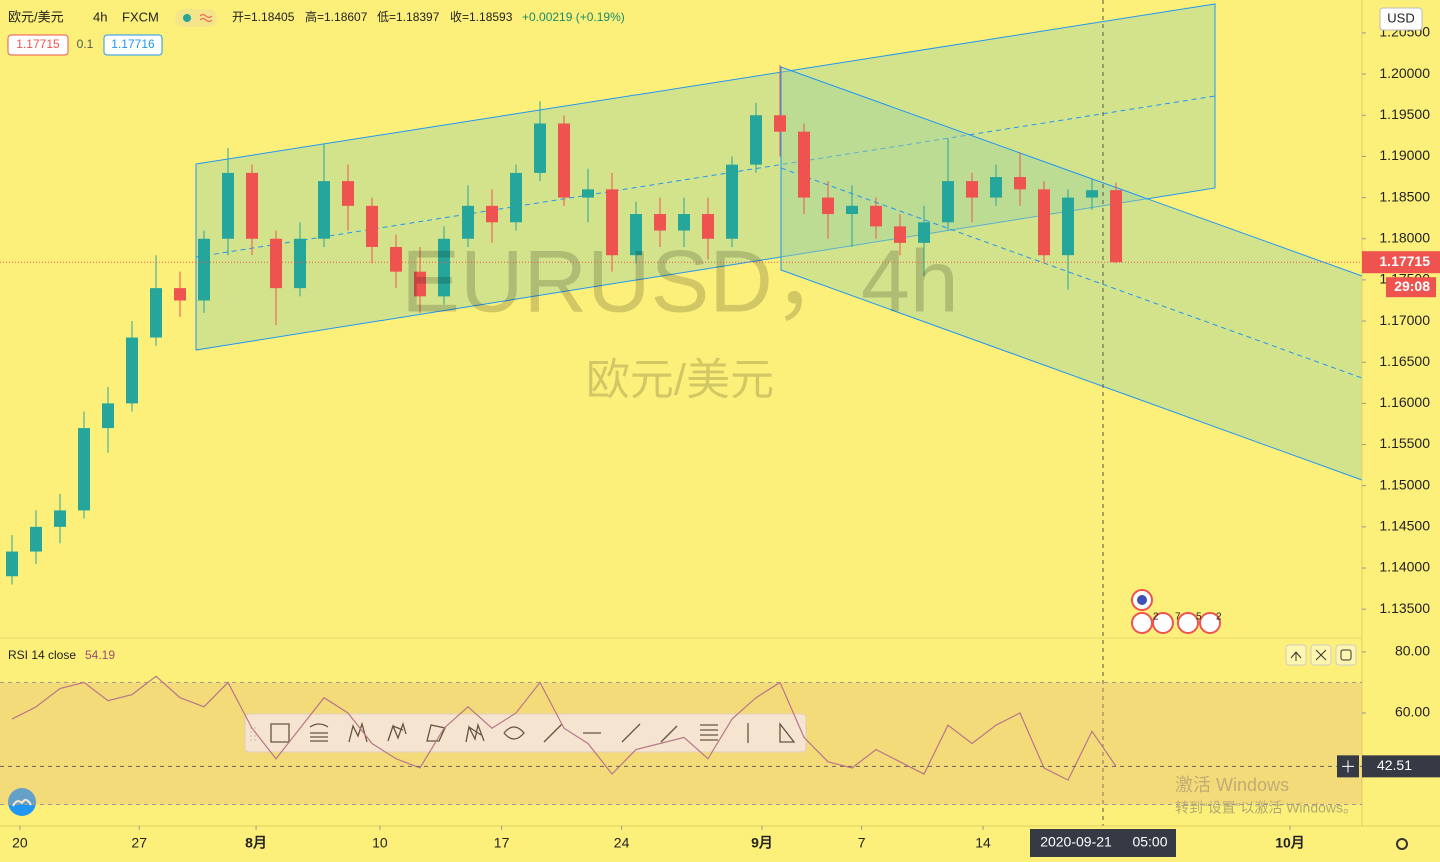 The height and width of the screenshot is (862, 1440). What do you see at coordinates (1404, 261) in the screenshot?
I see `last-price-label: 1.17715` at bounding box center [1404, 261].